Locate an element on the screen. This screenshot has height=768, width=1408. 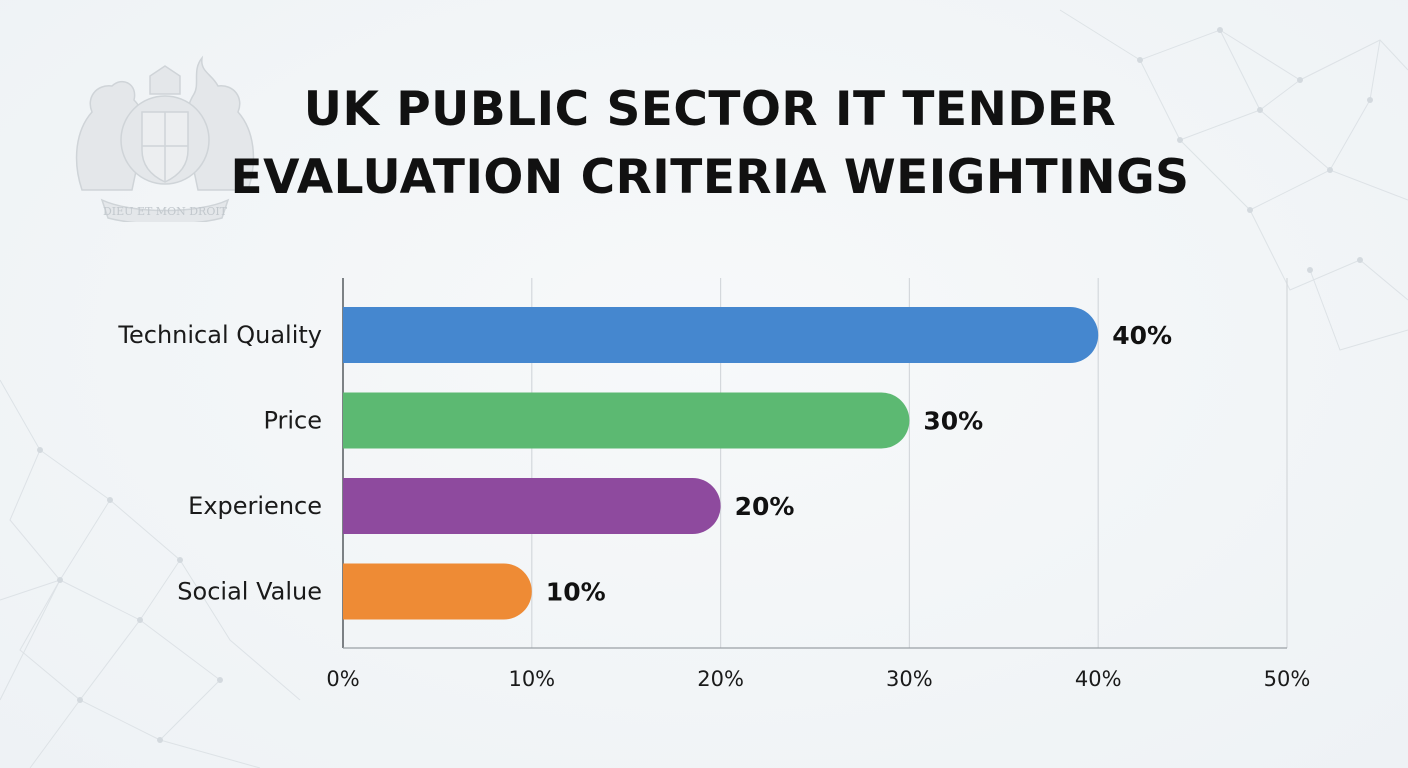
category-label: Price is located at coordinates (292, 421).